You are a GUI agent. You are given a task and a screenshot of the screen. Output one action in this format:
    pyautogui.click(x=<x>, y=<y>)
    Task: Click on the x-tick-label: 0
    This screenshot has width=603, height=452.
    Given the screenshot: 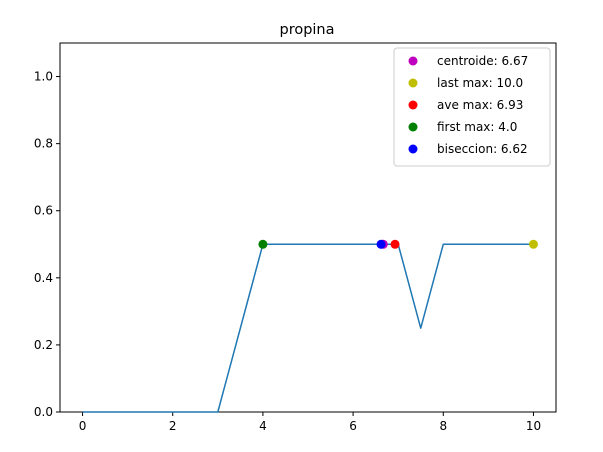 What is the action you would take?
    pyautogui.click(x=83, y=426)
    